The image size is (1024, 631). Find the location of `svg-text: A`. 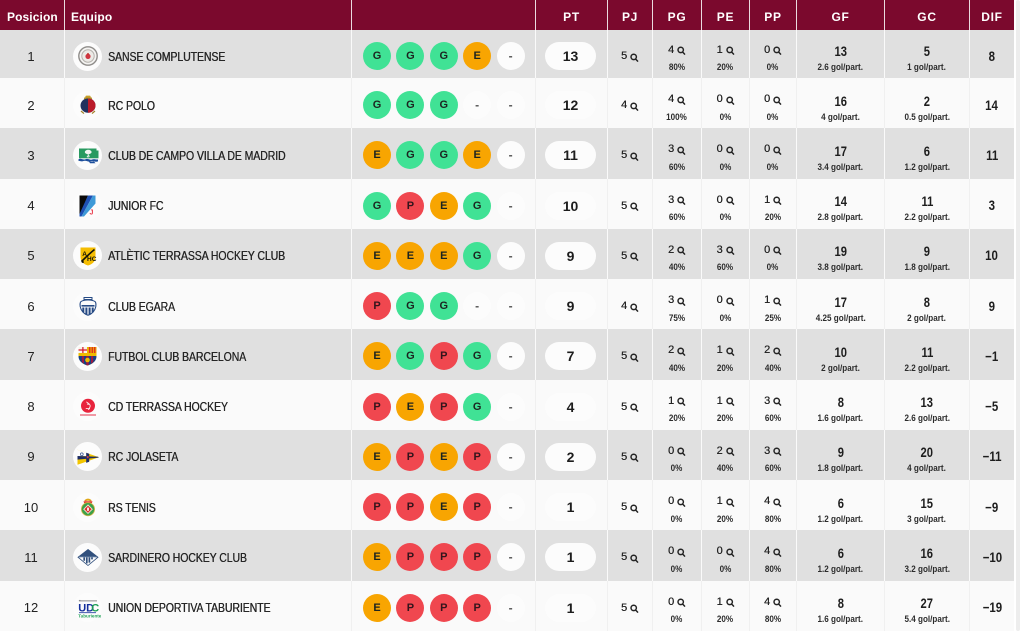

svg-text: A is located at coordinates (84, 254).